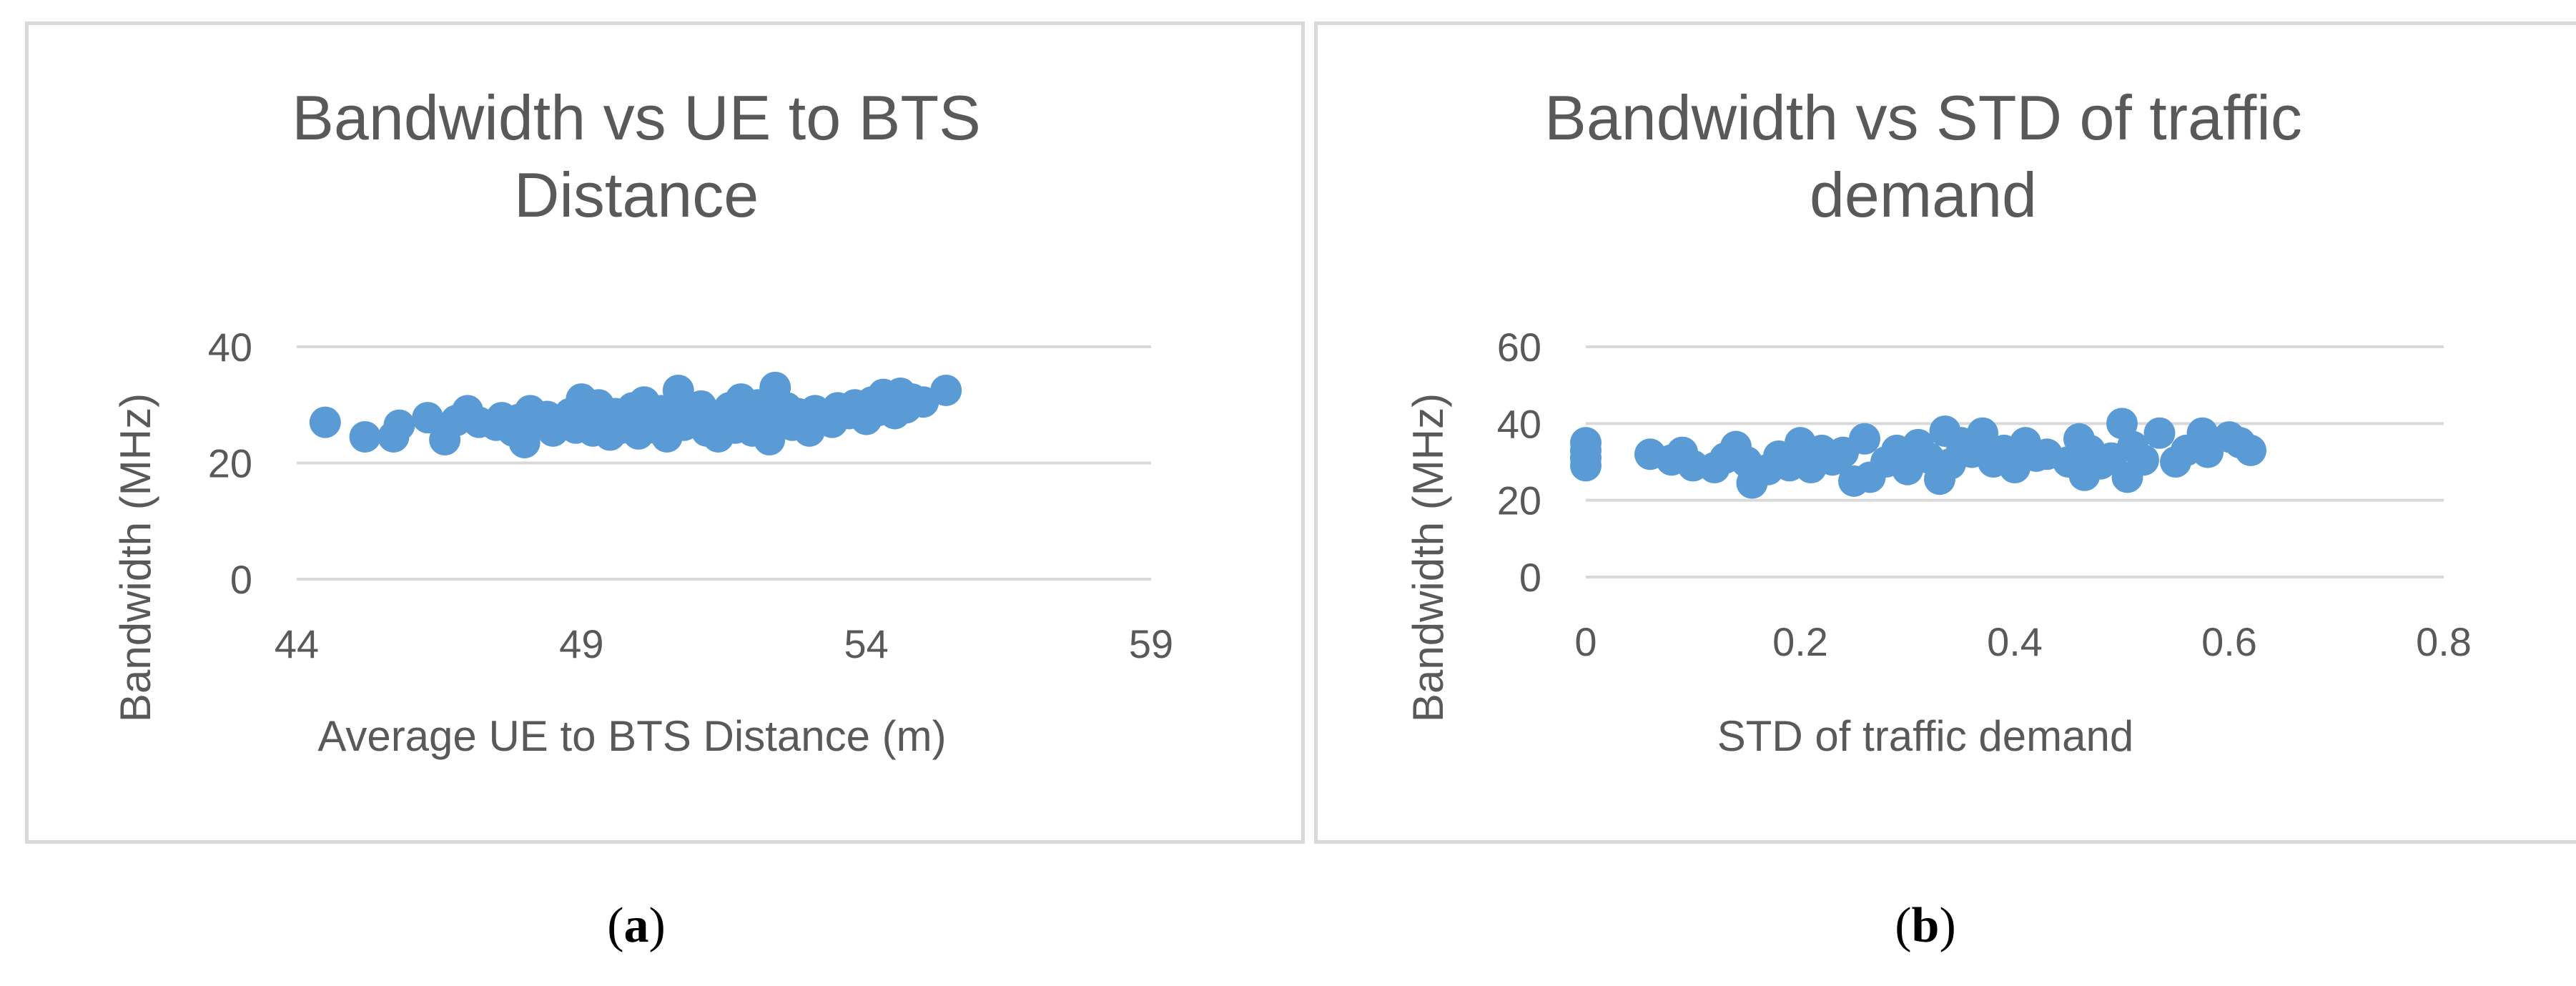  What do you see at coordinates (631, 736) in the screenshot?
I see `chart-a-xlabel: Average UE to BTS Distance (m)` at bounding box center [631, 736].